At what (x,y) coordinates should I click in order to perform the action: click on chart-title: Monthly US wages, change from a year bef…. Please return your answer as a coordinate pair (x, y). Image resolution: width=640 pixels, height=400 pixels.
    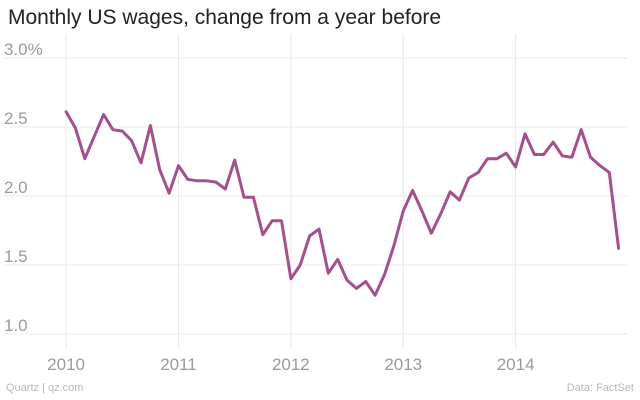
    Looking at the image, I should click on (225, 17).